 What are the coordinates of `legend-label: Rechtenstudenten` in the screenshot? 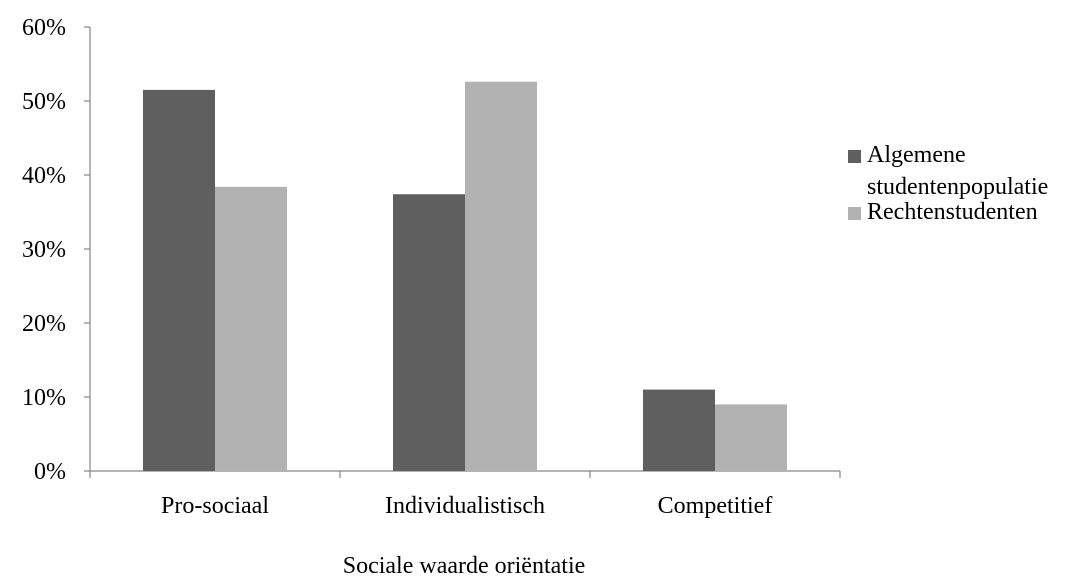 It's located at (952, 212).